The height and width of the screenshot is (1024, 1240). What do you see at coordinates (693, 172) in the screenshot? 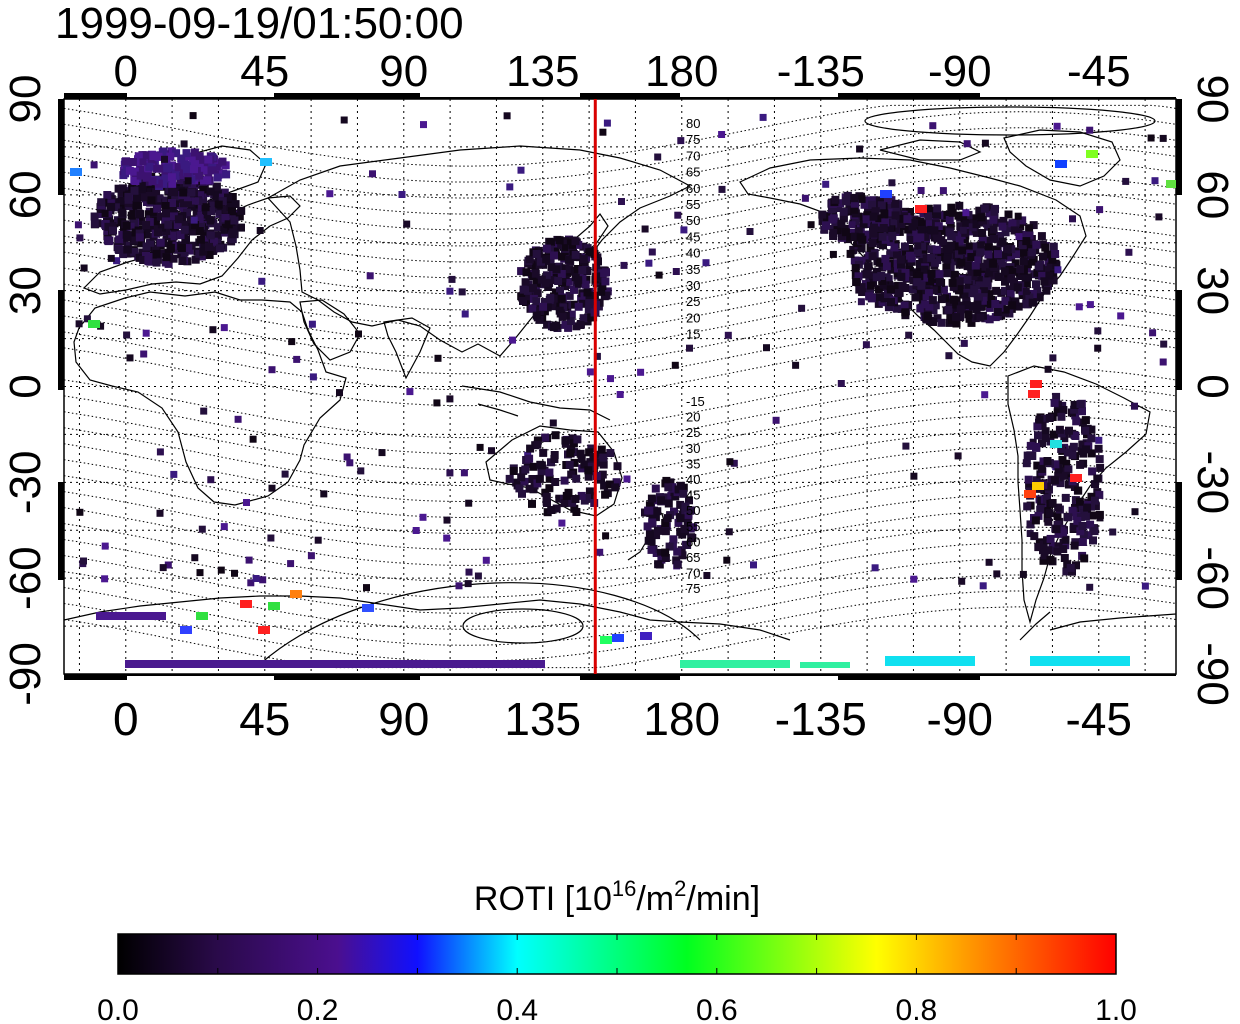
I see `contour-label: 65` at bounding box center [693, 172].